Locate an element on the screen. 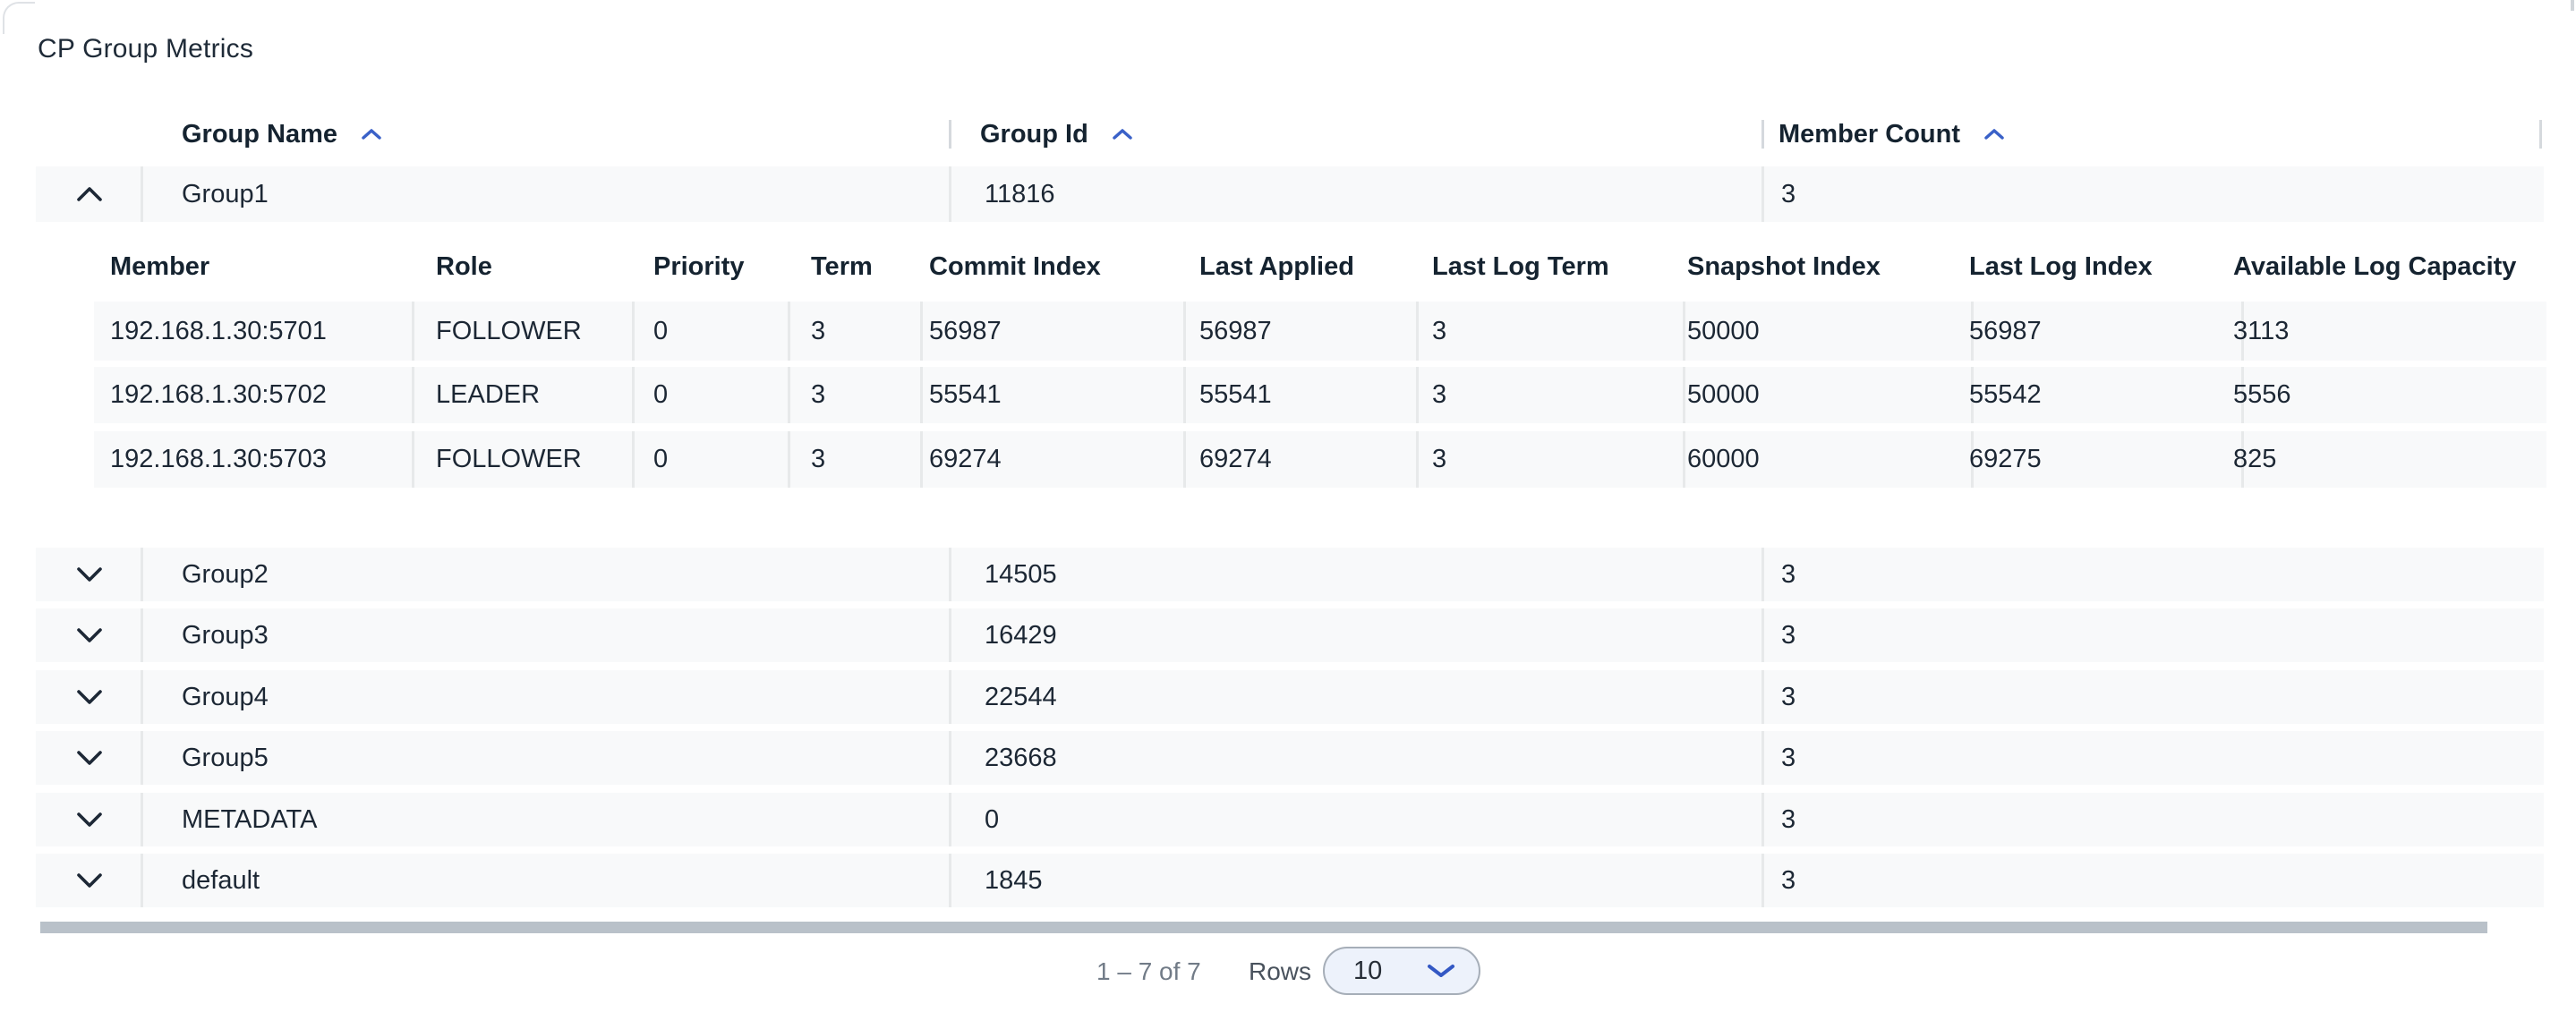 Image resolution: width=2576 pixels, height=1029 pixels. group-row: Group5 23668 3 is located at coordinates (1290, 758).